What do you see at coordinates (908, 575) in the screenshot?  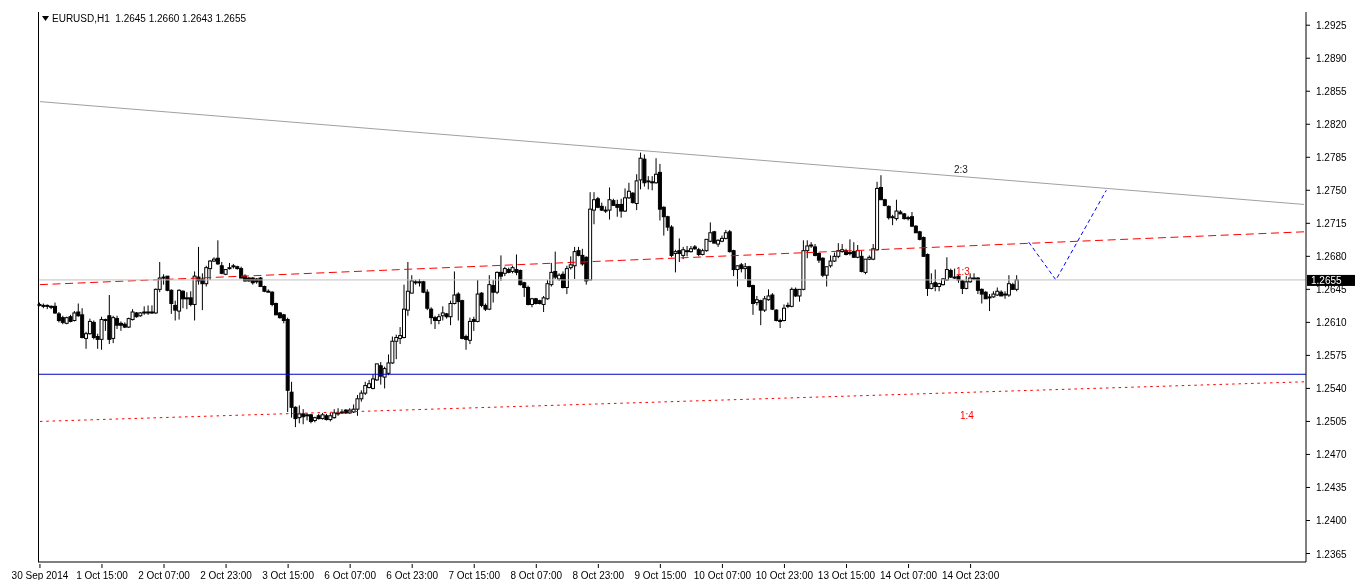 I see `x-tick-label: 14 Oct 07:00` at bounding box center [908, 575].